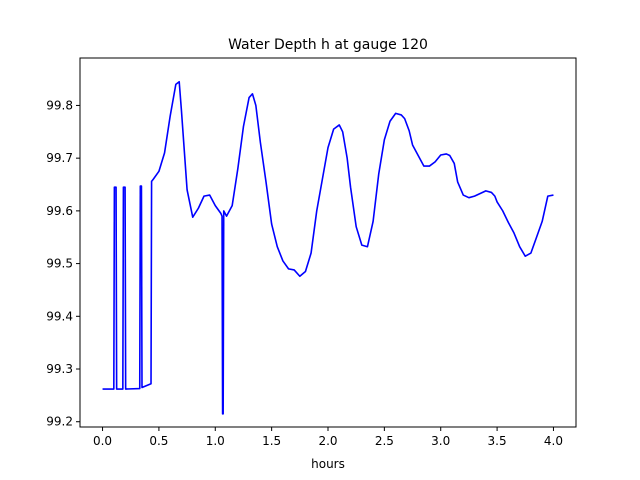 The height and width of the screenshot is (480, 640). What do you see at coordinates (102, 441) in the screenshot?
I see `x-tick-label: 0.0` at bounding box center [102, 441].